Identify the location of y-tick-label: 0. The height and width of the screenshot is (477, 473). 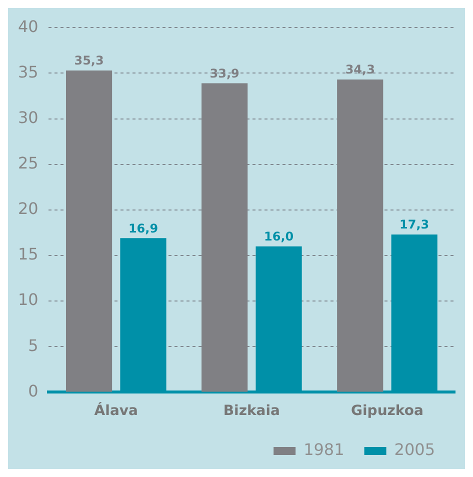
(33, 390).